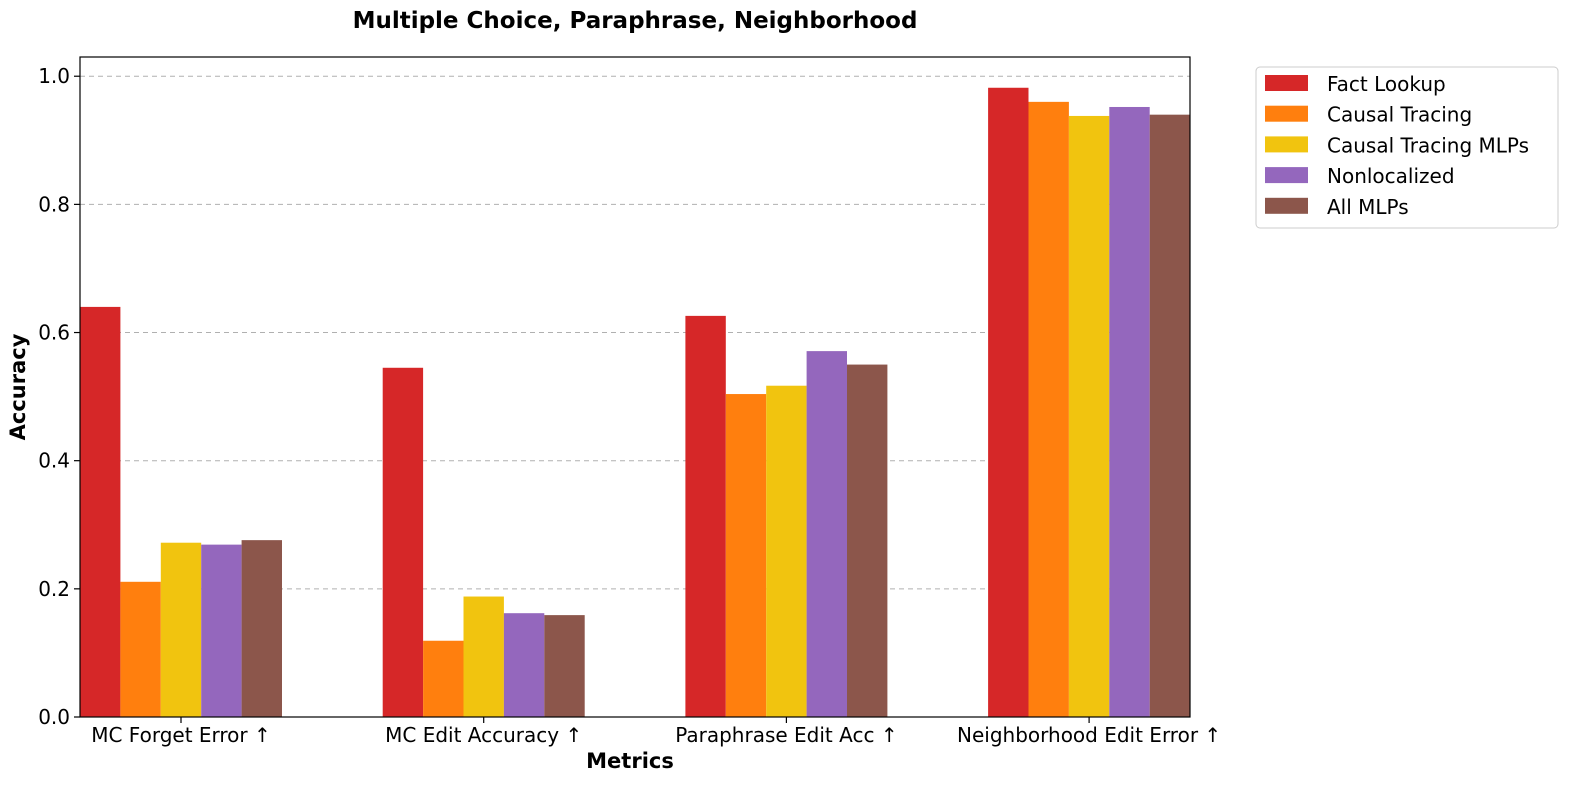 This screenshot has height=790, width=1584. Describe the element at coordinates (483, 735) in the screenshot. I see `x-tick-label: MC Edit Accuracy ↑` at that location.